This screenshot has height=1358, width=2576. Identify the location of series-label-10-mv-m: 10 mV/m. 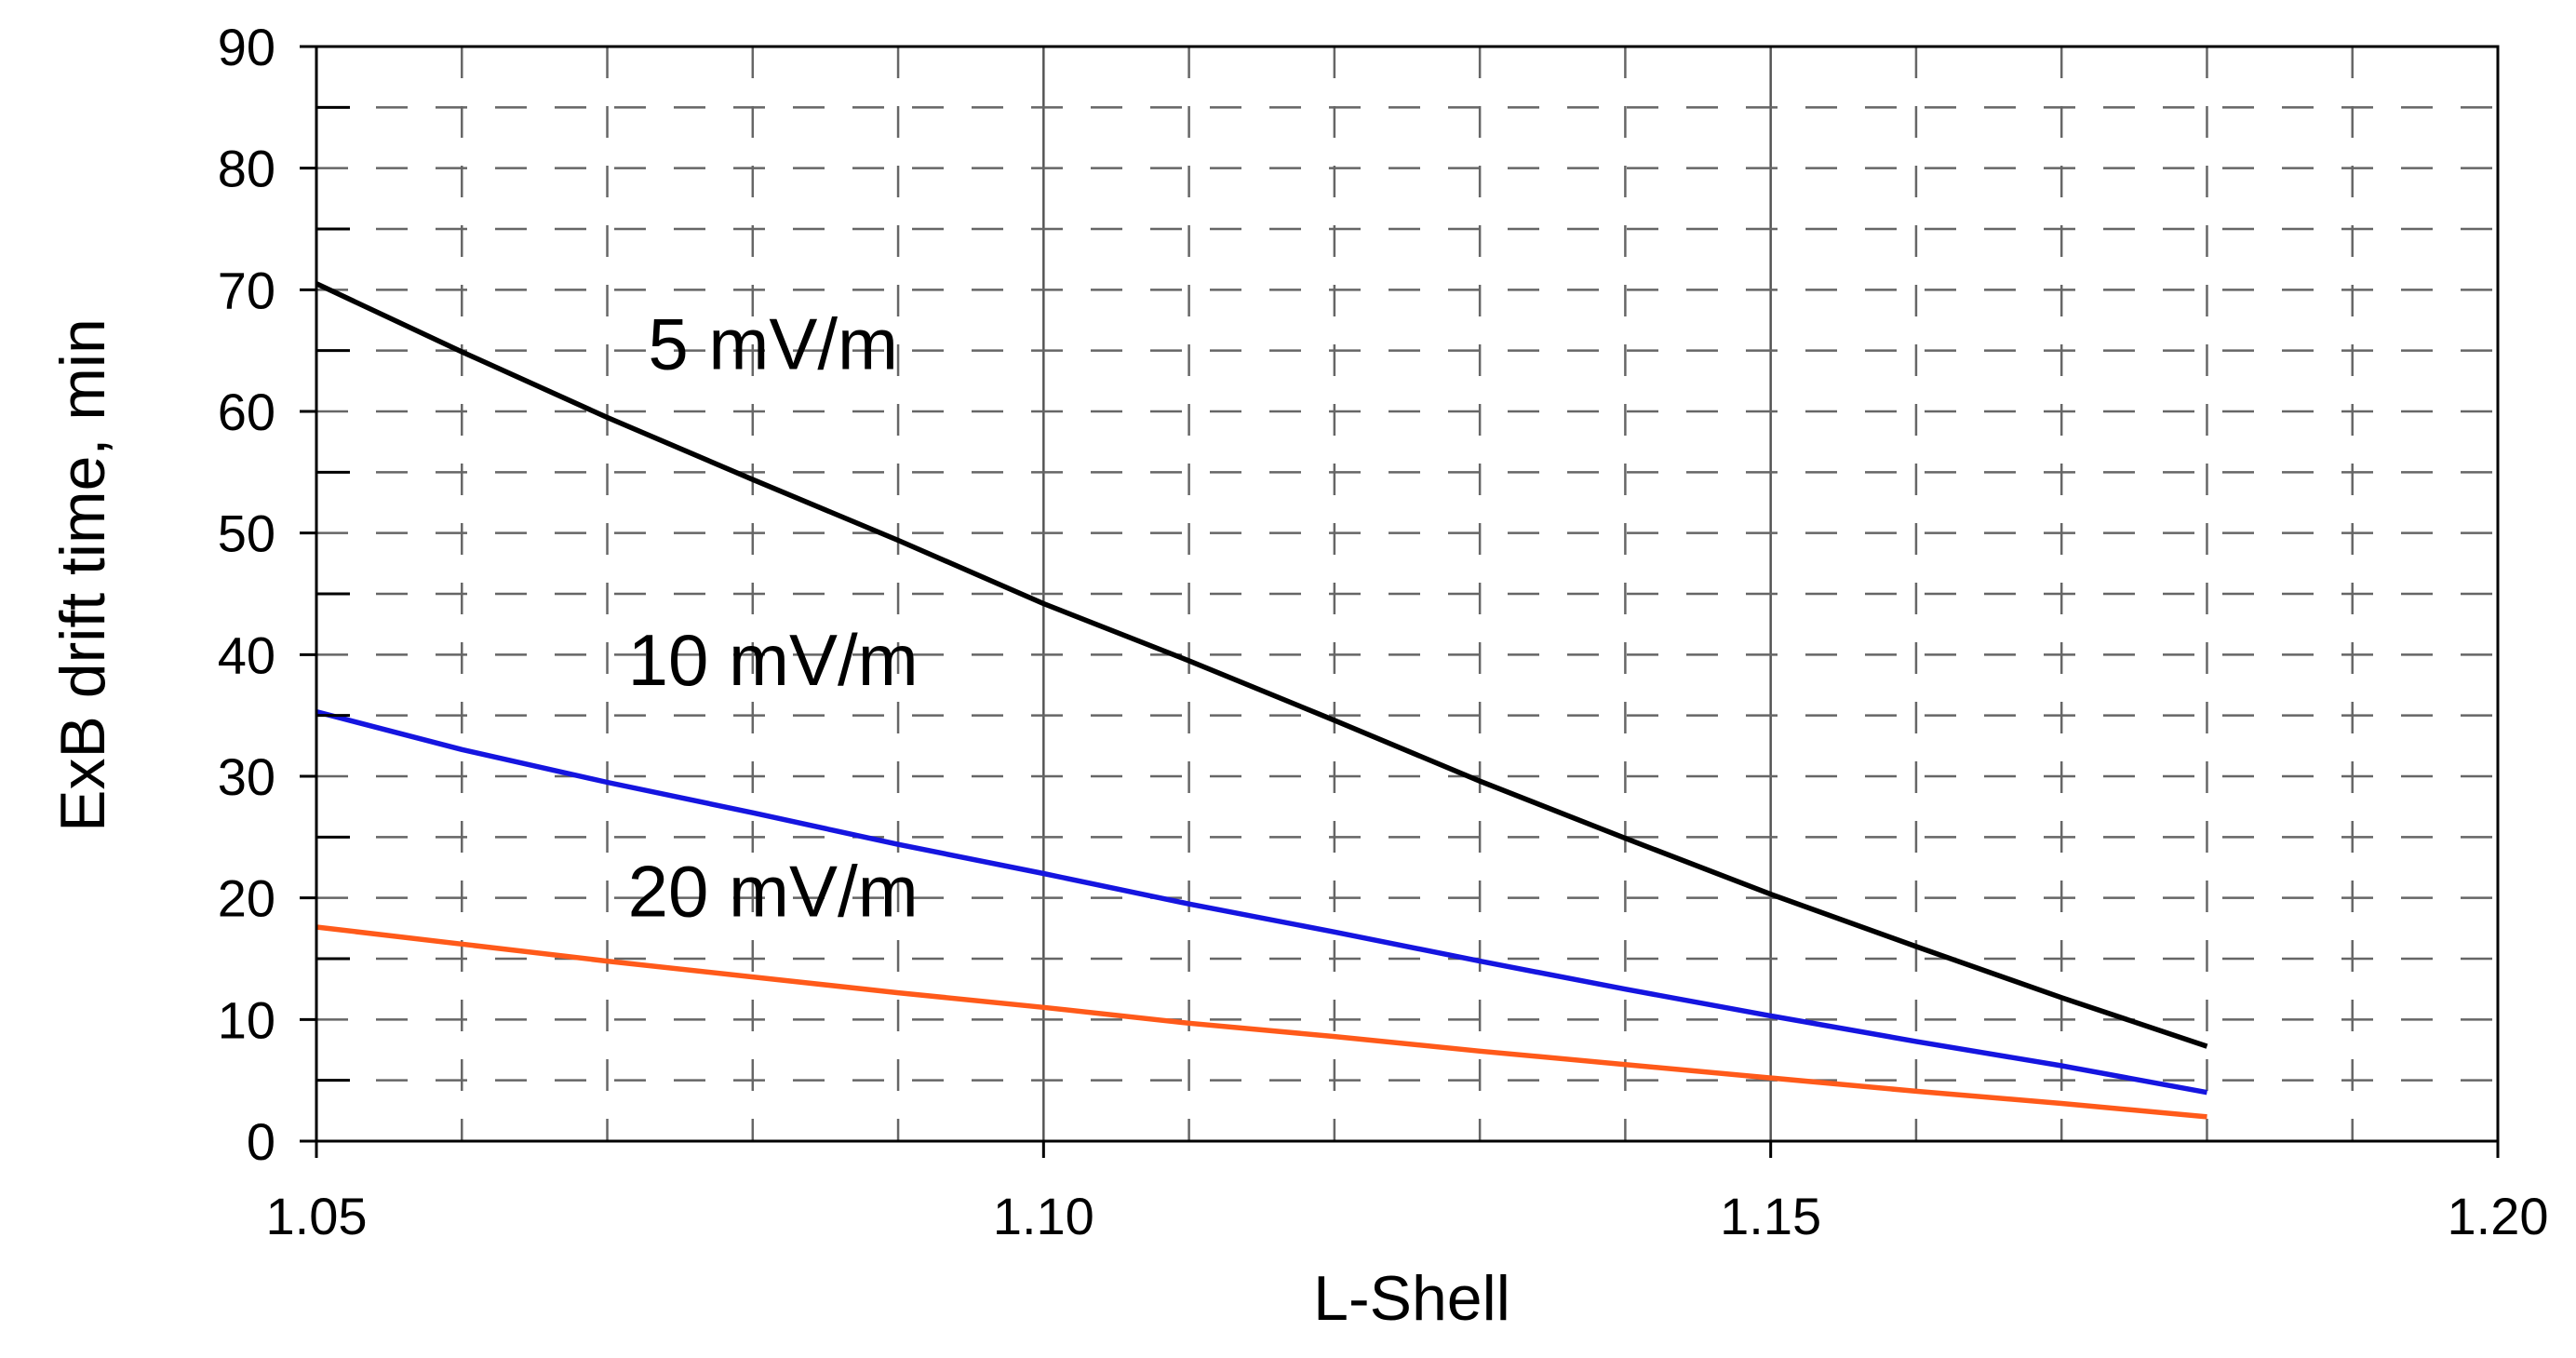
(773, 660).